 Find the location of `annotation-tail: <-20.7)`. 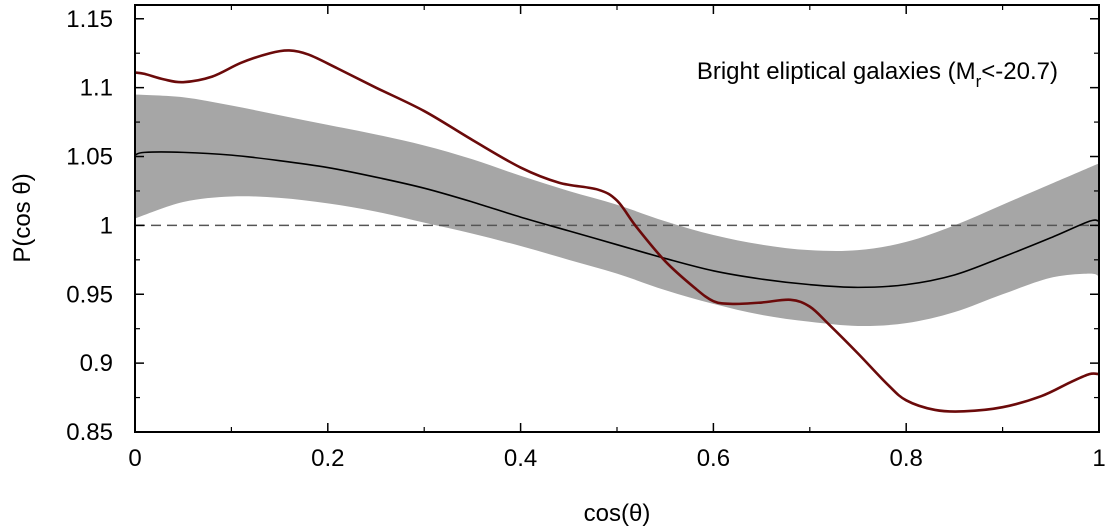

annotation-tail: <-20.7) is located at coordinates (1019, 71).